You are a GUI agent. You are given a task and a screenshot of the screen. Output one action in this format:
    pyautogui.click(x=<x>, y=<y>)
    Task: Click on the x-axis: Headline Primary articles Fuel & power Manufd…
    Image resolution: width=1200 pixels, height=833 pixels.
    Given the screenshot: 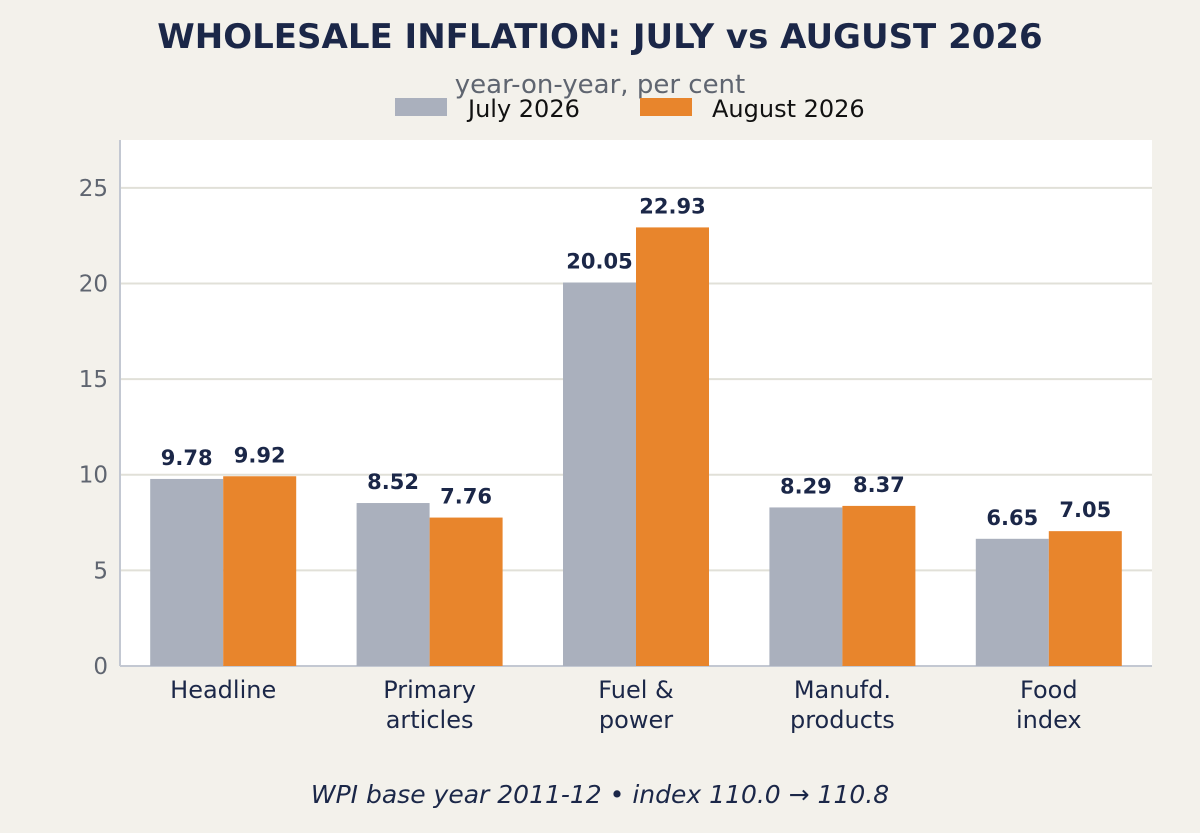 What is the action you would take?
    pyautogui.click(x=625, y=705)
    